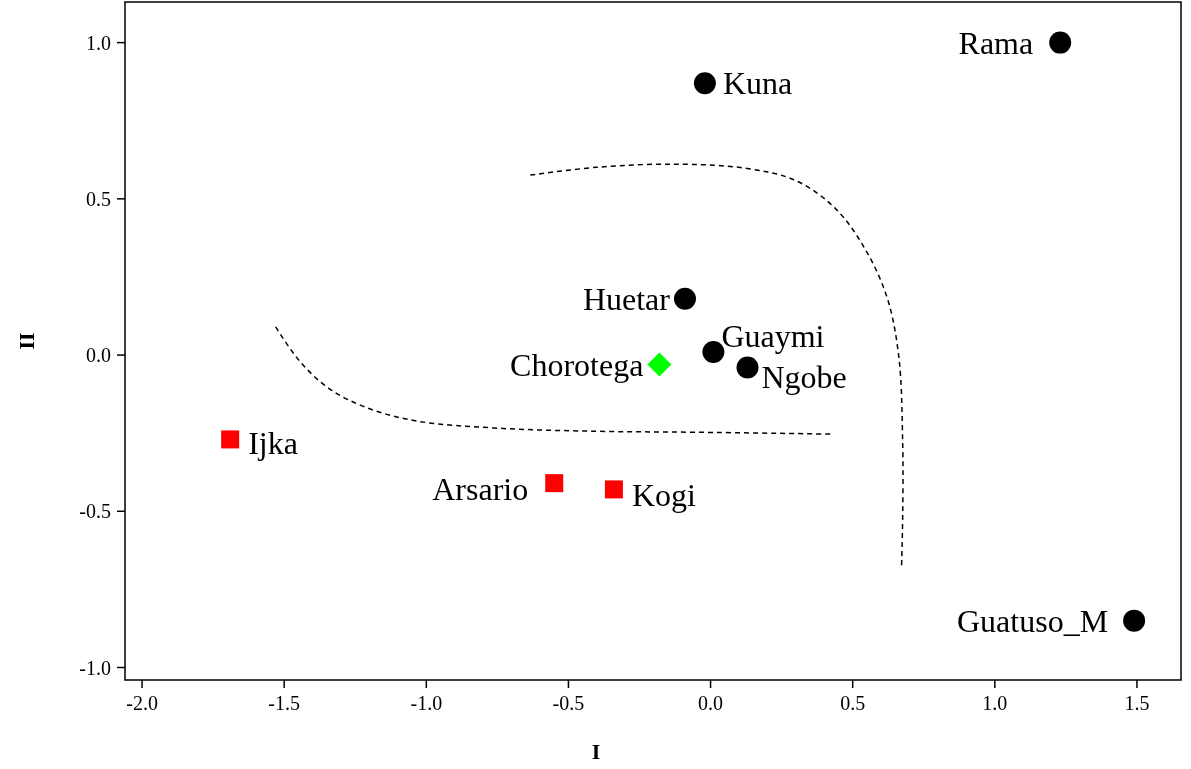 This screenshot has width=1191, height=769. What do you see at coordinates (98, 42) in the screenshot?
I see `y-tick-label: 1.0` at bounding box center [98, 42].